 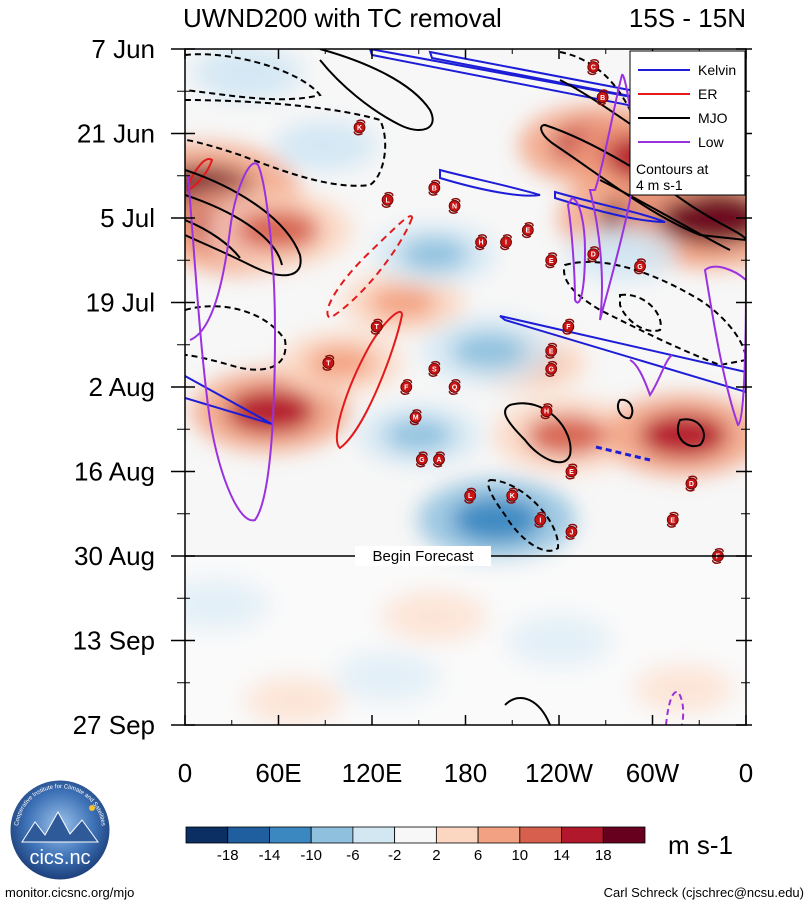 I want to click on tc-marker: I, so click(x=506, y=242).